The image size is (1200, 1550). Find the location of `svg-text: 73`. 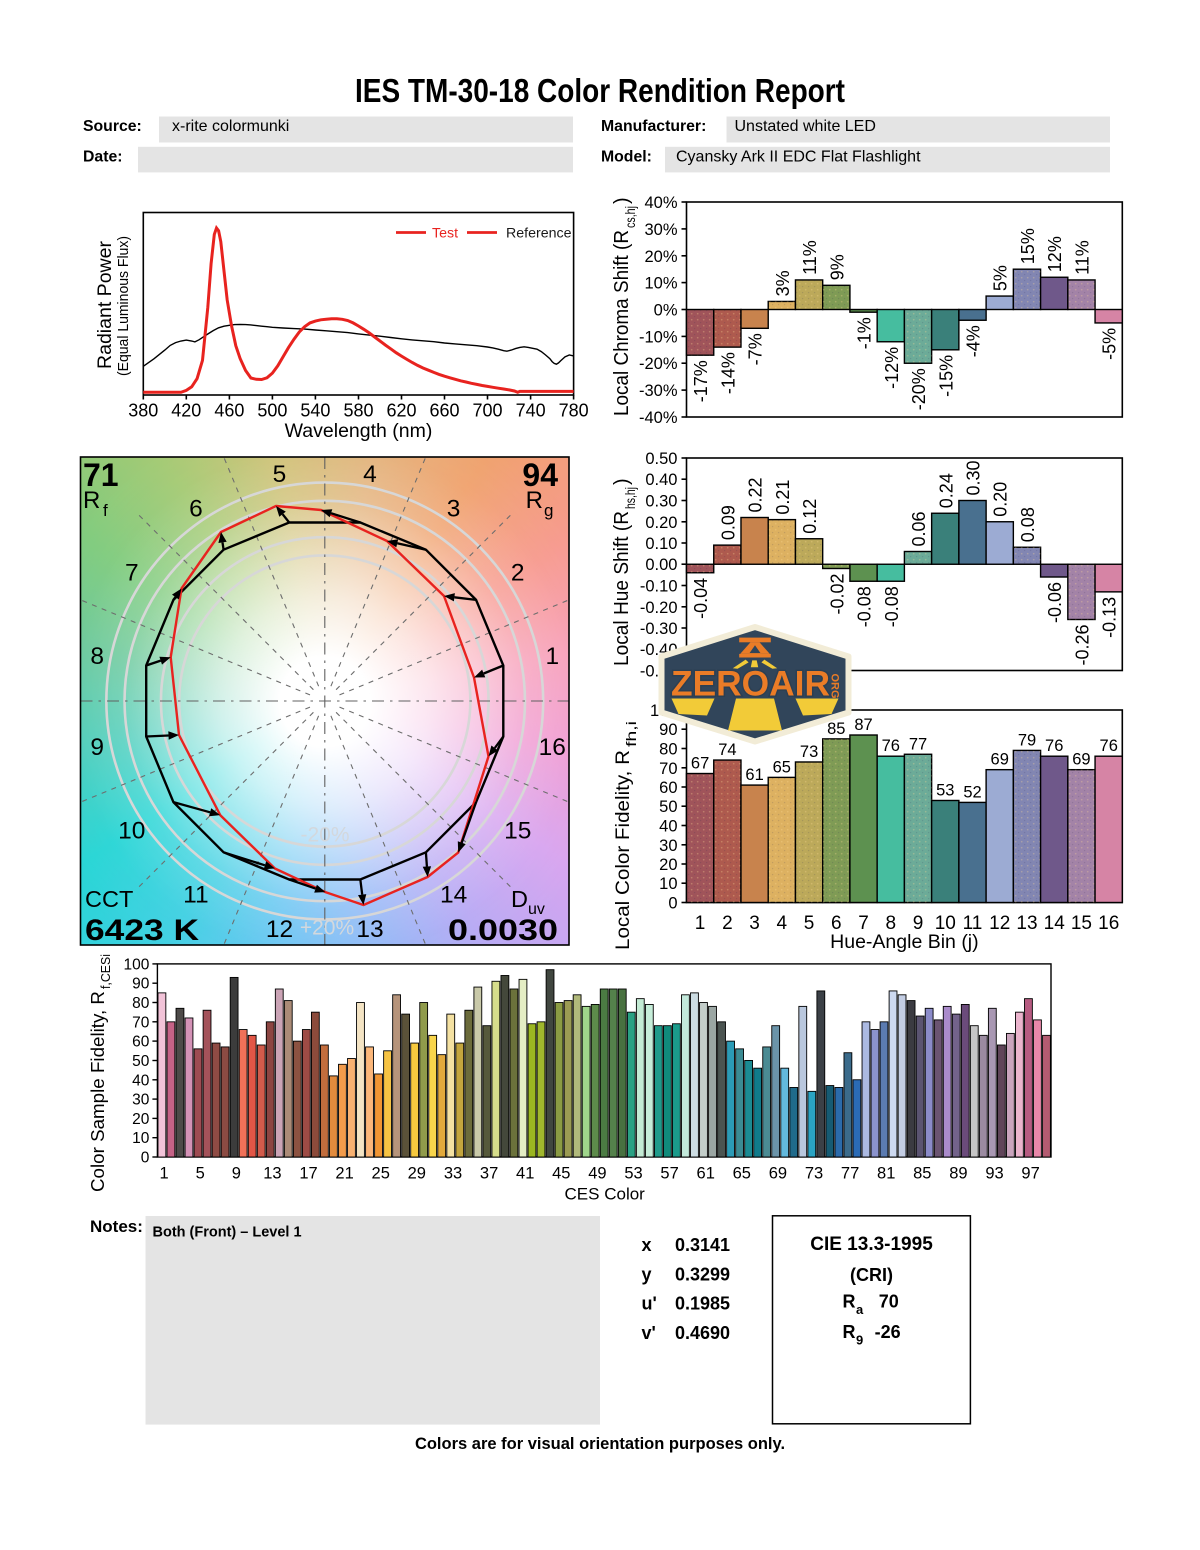

svg-text: 73 is located at coordinates (809, 752).